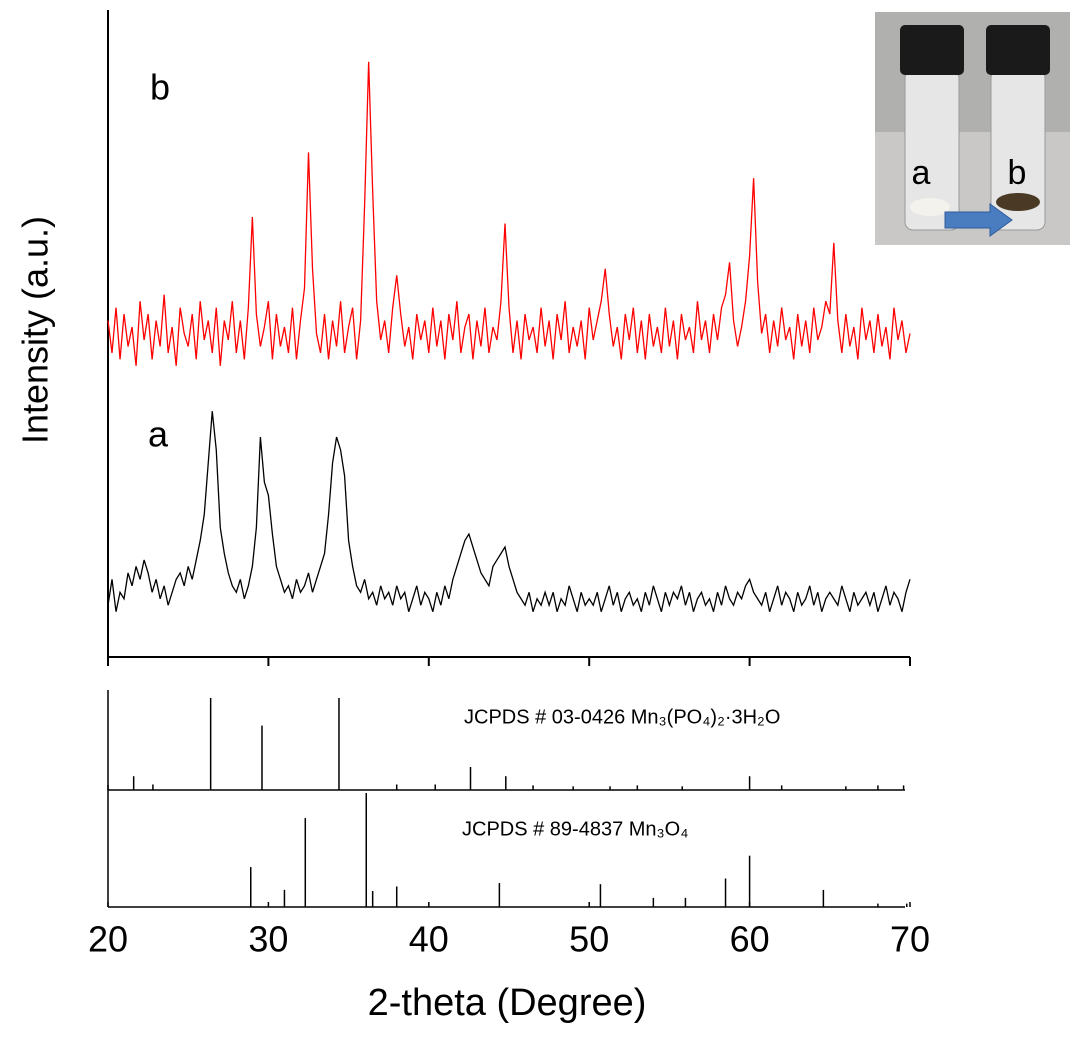  What do you see at coordinates (972, 128) in the screenshot?
I see `inset-photo: a b` at bounding box center [972, 128].